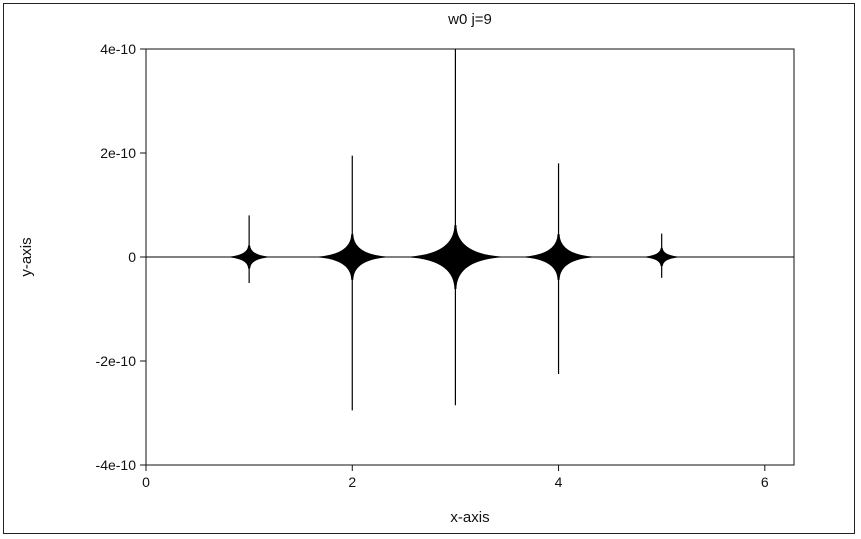  What do you see at coordinates (116, 361) in the screenshot?
I see `y-tick-label: -2e-10` at bounding box center [116, 361].